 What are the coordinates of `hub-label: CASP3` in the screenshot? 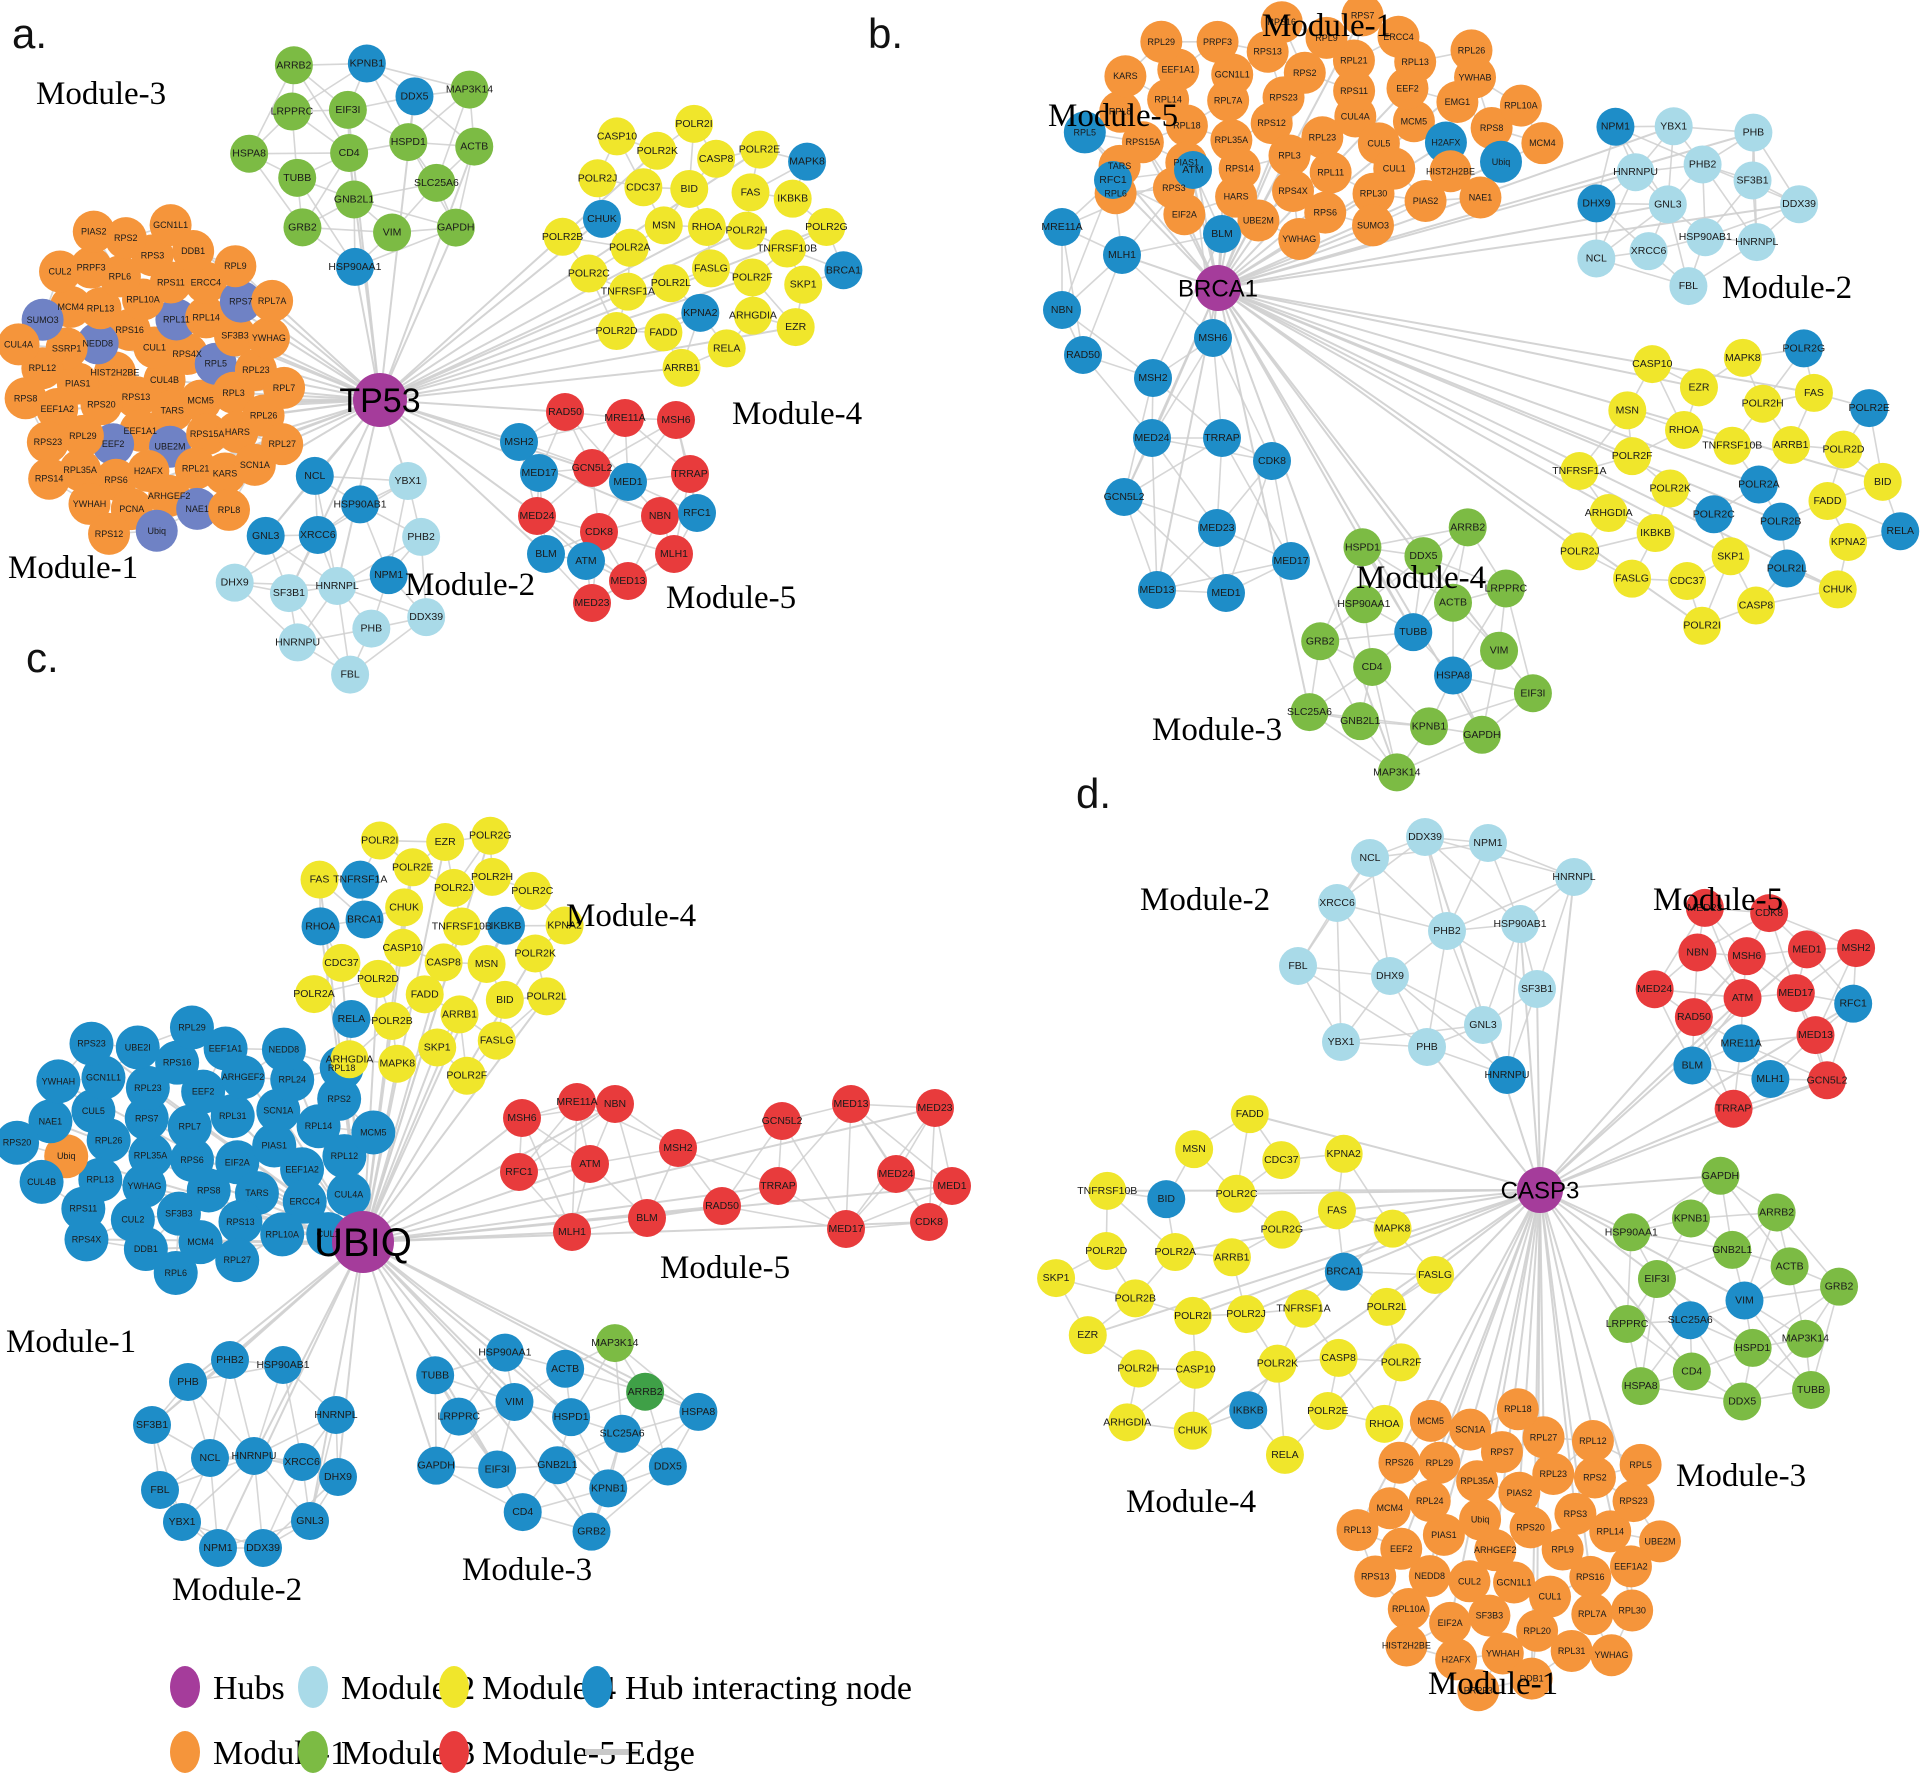 It's located at (1540, 1190).